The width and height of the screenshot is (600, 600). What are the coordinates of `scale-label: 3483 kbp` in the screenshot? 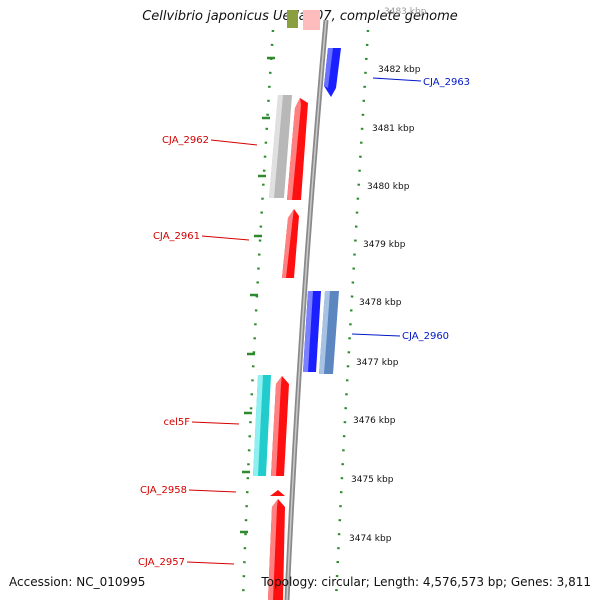 It's located at (405, 12).